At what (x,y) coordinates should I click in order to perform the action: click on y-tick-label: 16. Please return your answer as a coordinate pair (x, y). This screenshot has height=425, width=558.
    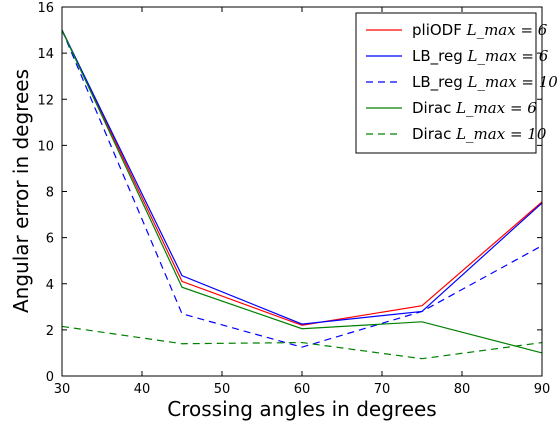
    Looking at the image, I should click on (45, 8).